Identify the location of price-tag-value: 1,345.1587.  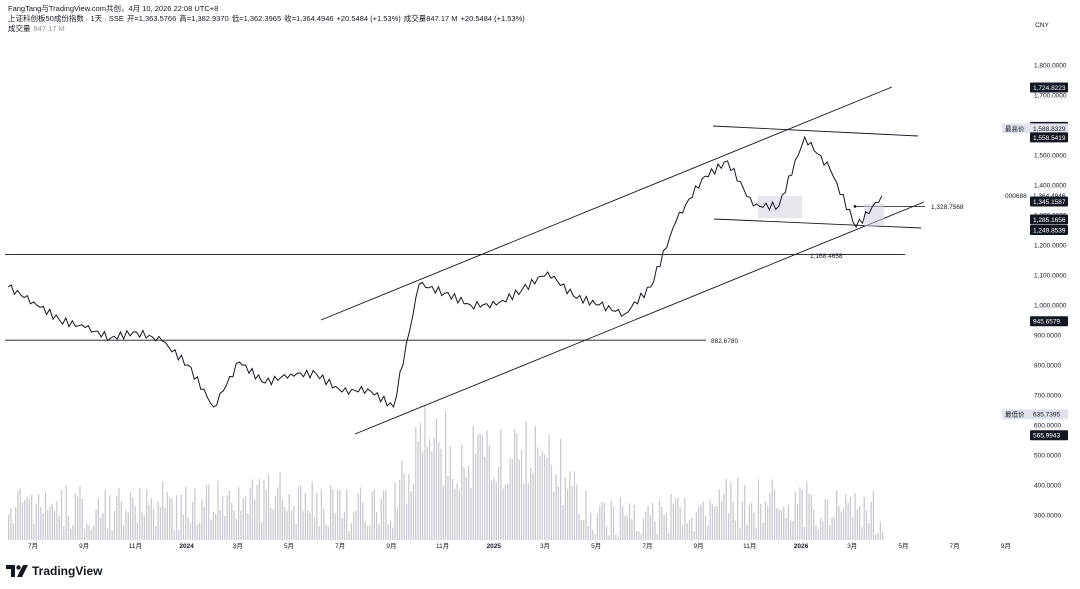
(1049, 202).